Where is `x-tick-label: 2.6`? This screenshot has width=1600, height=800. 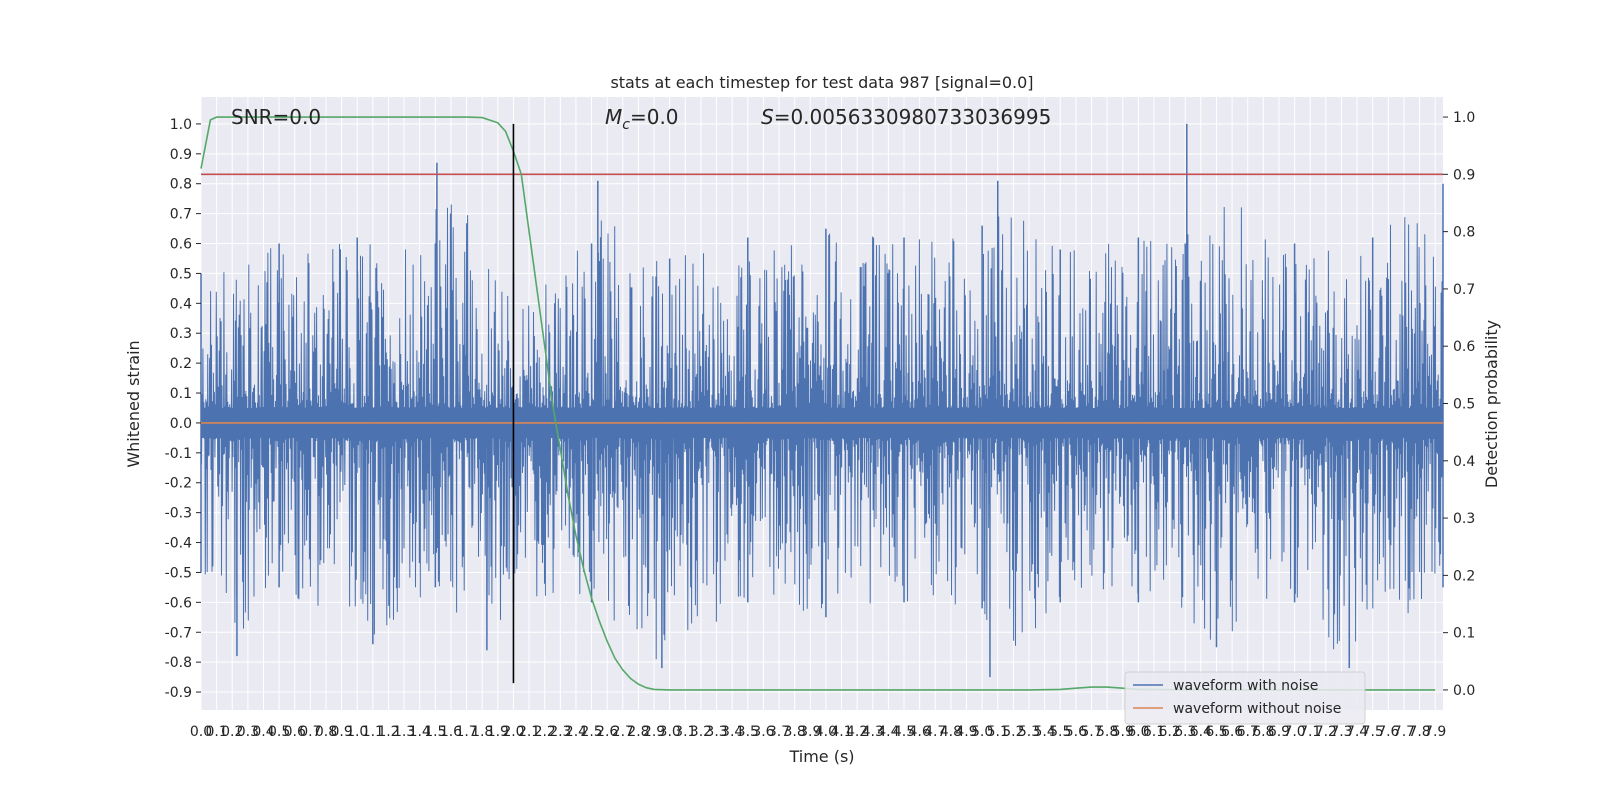 x-tick-label: 2.6 is located at coordinates (607, 732).